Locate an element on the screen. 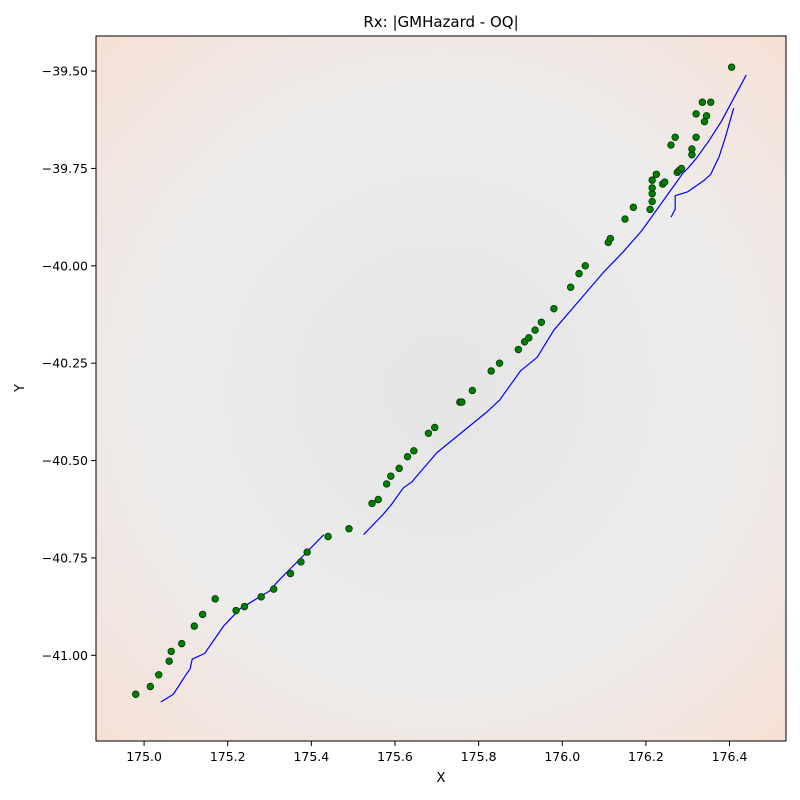 Image resolution: width=800 pixels, height=800 pixels. y-tick-label-0: −39.50 is located at coordinates (65, 71).